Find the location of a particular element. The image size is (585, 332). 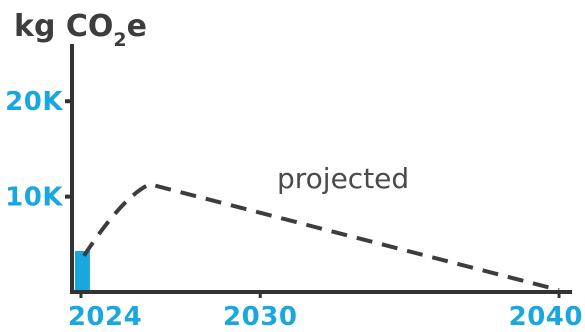

y-tick-label-10K: 10K is located at coordinates (34, 198).